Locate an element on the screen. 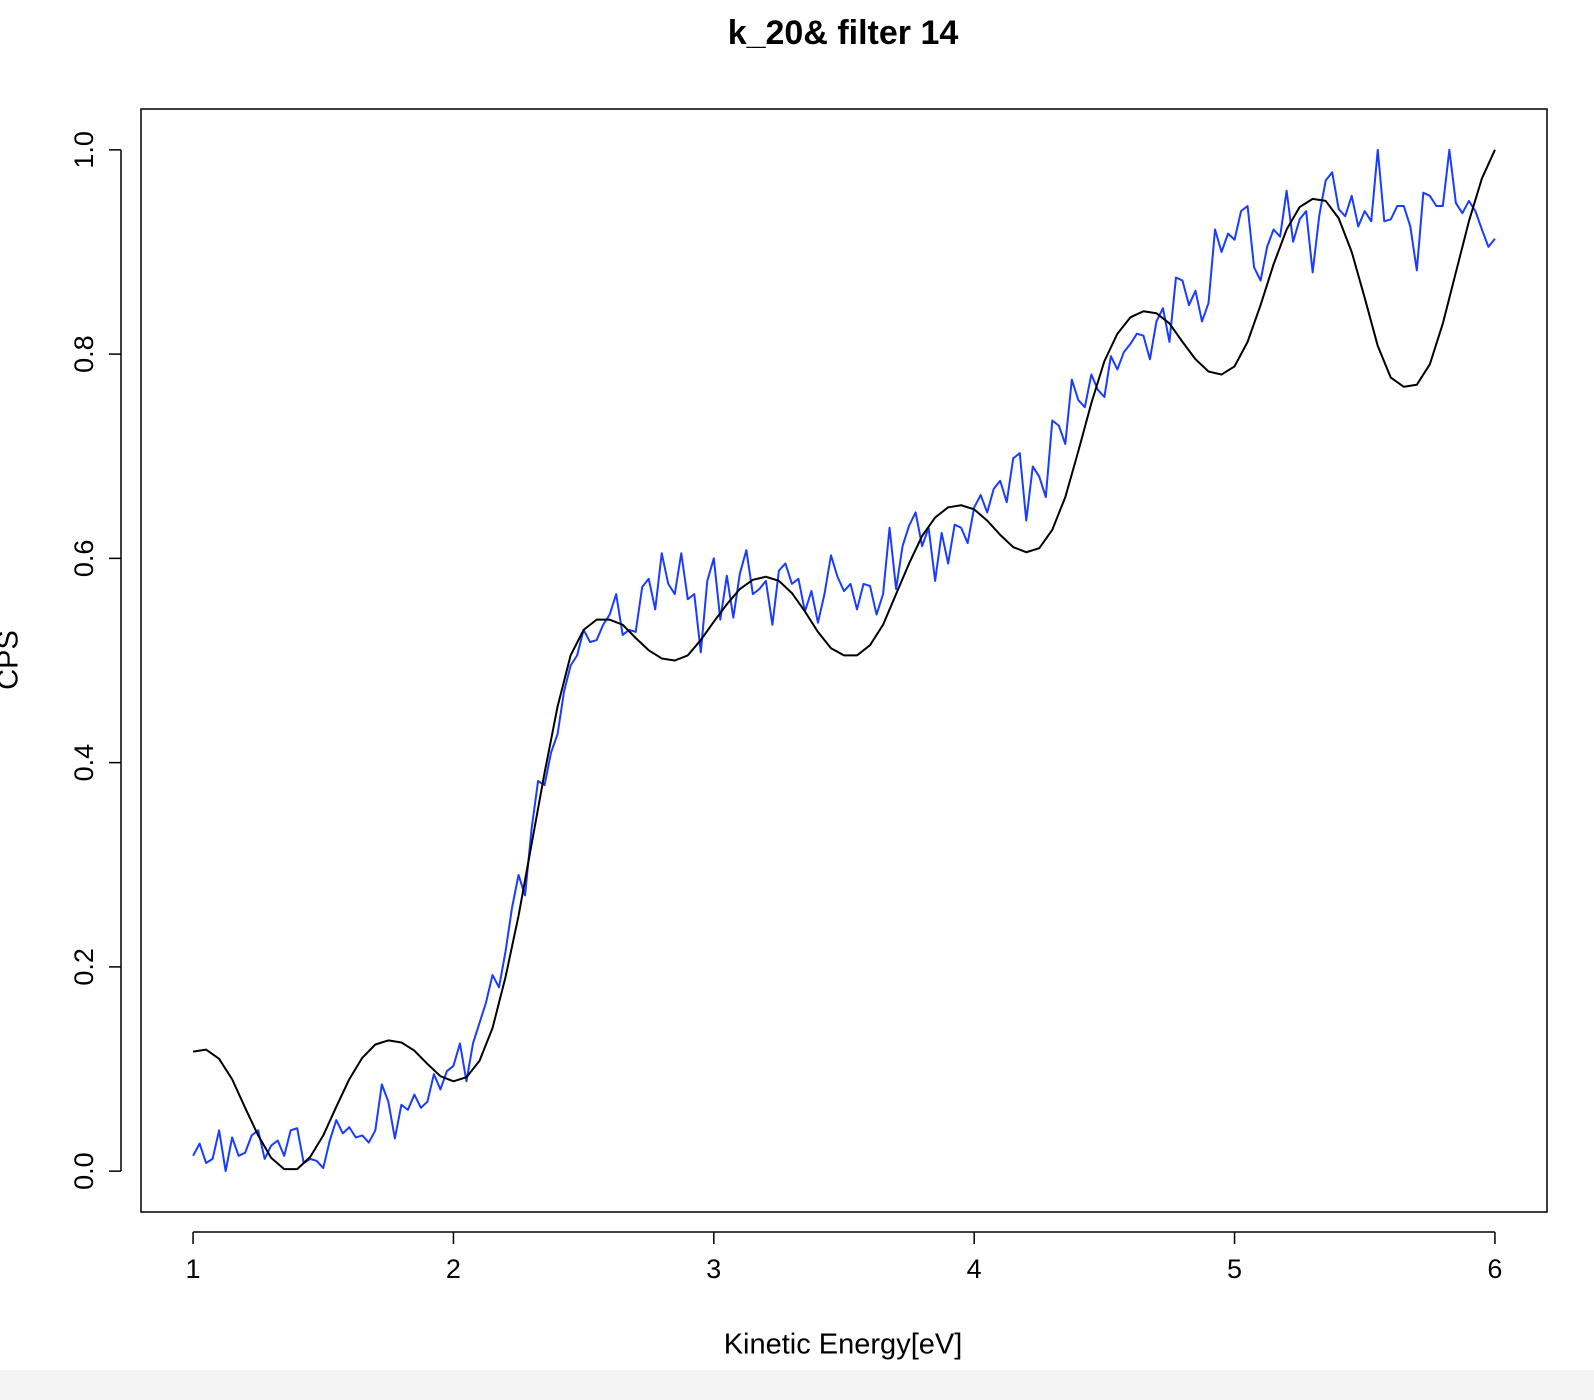  window-edge is located at coordinates (797, 1385).